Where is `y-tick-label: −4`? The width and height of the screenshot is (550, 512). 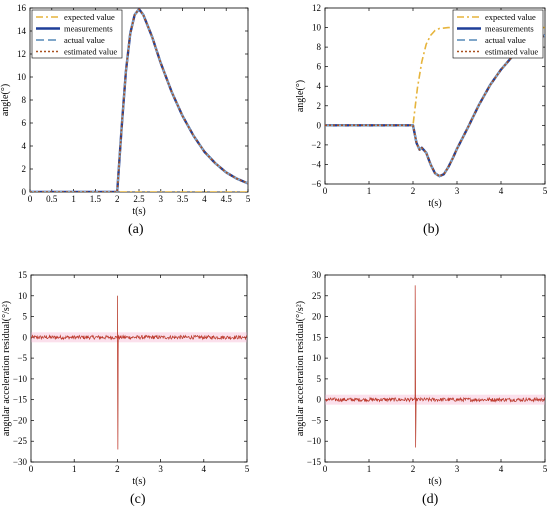 y-tick-label: −4 is located at coordinates (316, 164).